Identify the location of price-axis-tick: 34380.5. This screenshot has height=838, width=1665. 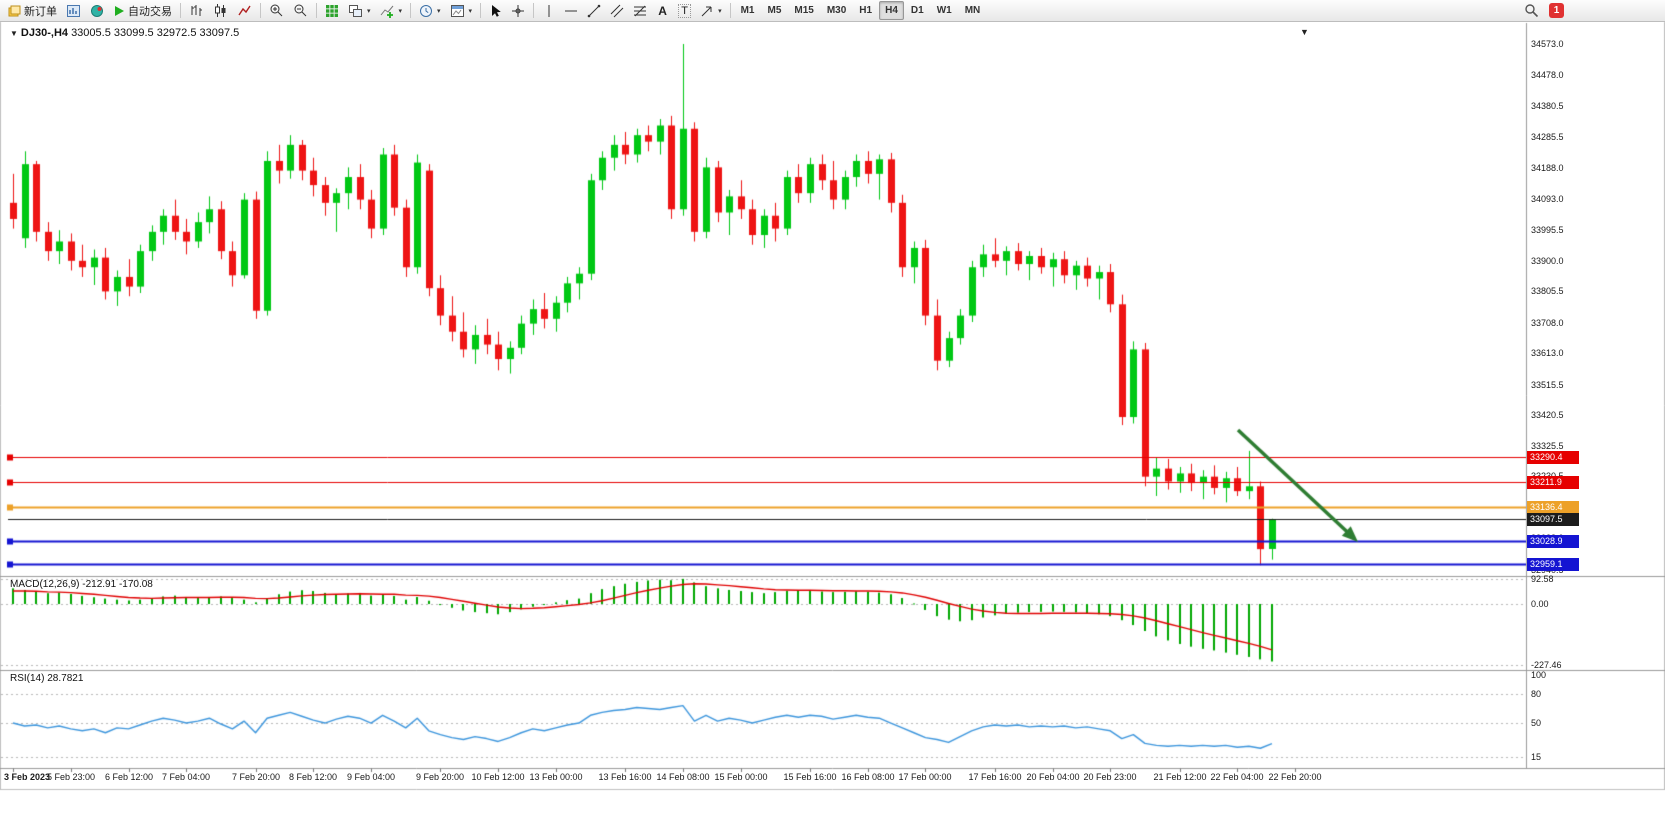
(1547, 106).